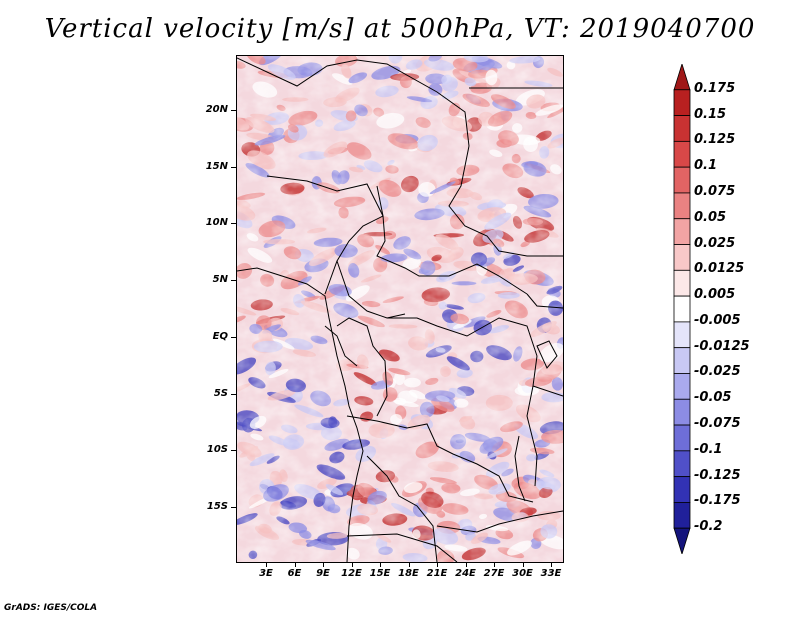  Describe the element at coordinates (715, 88) in the screenshot. I see `colorbar-label: 0.175` at that location.